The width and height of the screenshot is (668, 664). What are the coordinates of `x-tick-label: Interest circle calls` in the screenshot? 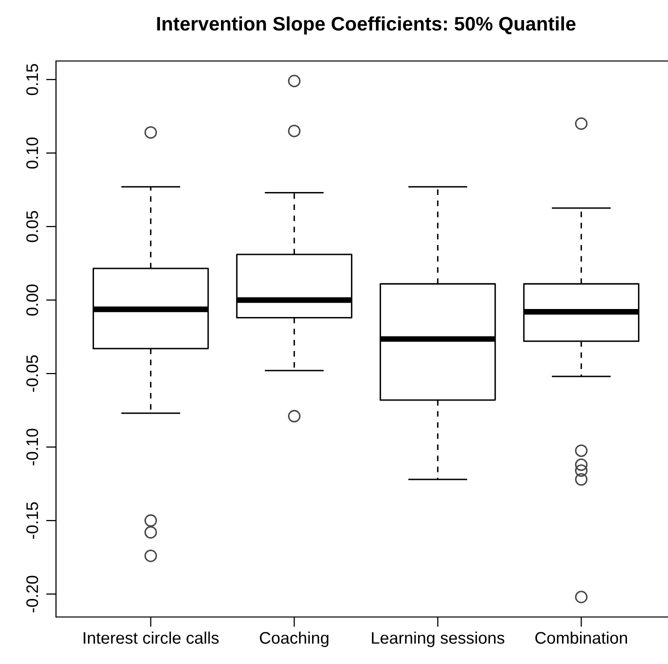 It's located at (151, 638).